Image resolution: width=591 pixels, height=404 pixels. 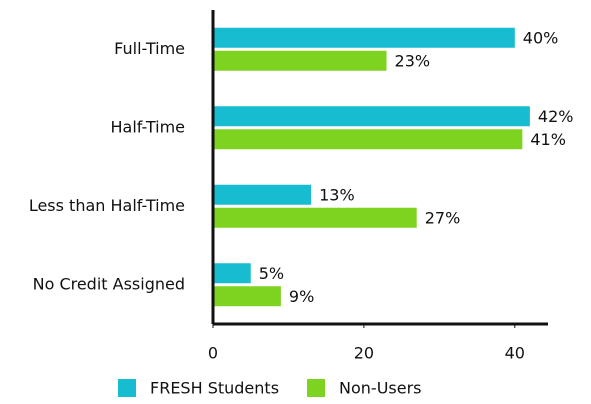 What do you see at coordinates (214, 388) in the screenshot?
I see `legend-label: FRESH Students` at bounding box center [214, 388].